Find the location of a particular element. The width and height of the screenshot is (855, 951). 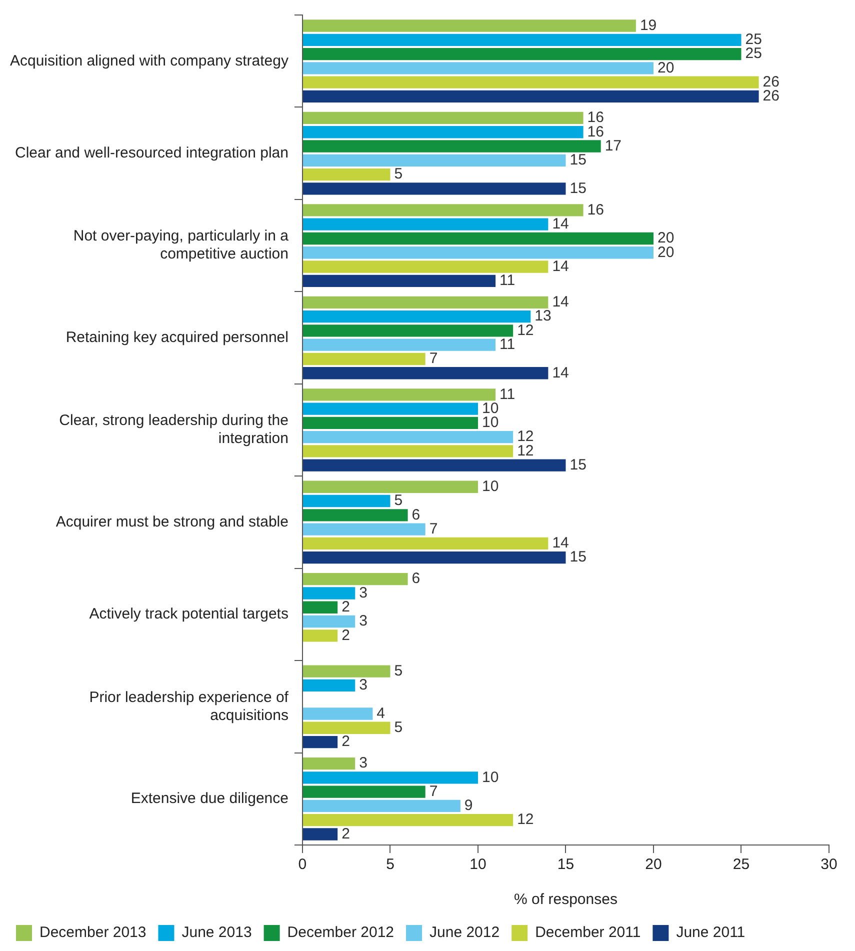

data-label: 16 is located at coordinates (595, 209).